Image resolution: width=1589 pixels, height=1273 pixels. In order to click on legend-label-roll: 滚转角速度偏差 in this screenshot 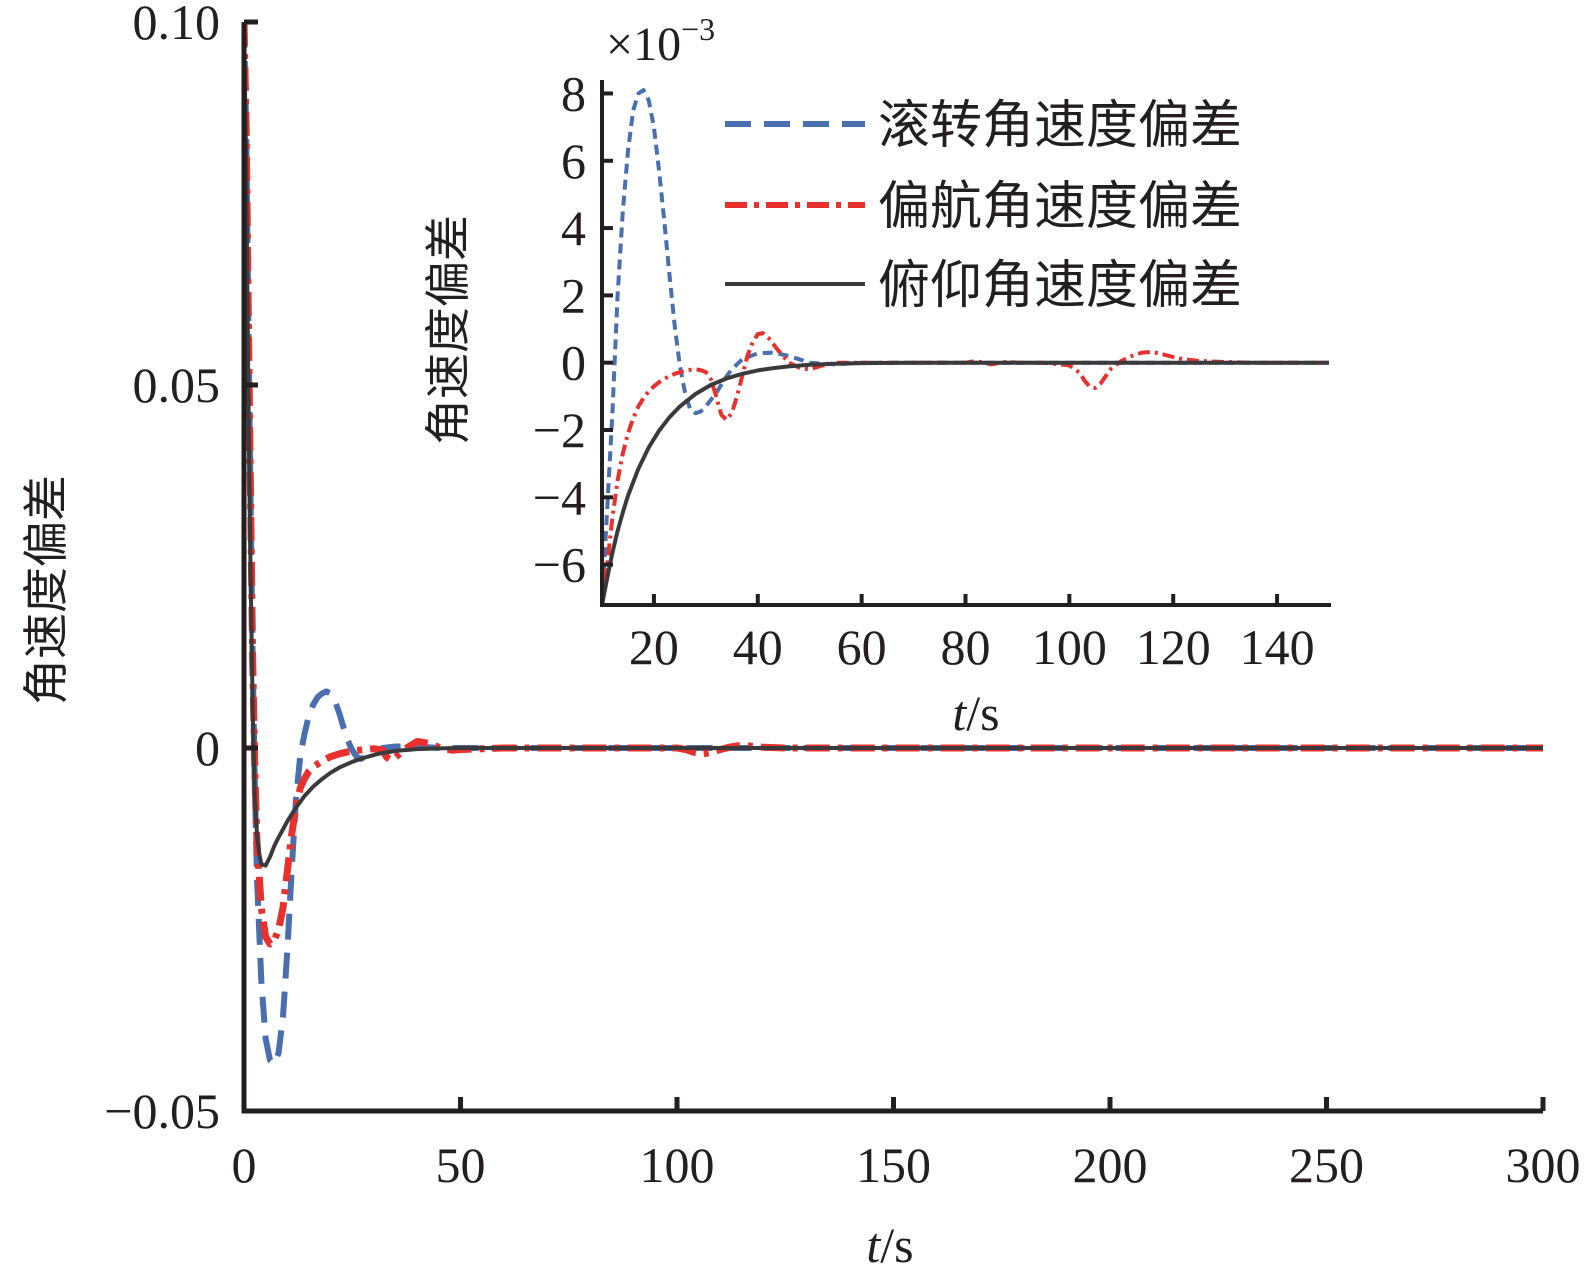, I will do `click(1060, 126)`.